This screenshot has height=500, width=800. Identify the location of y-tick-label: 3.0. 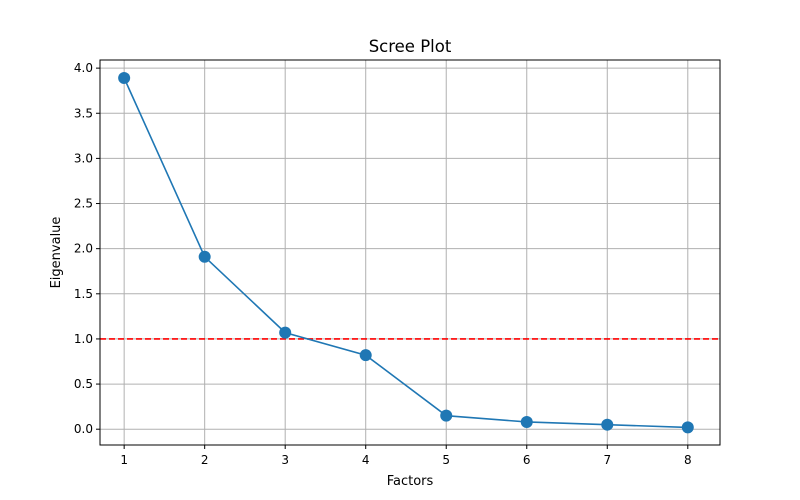
(83, 158).